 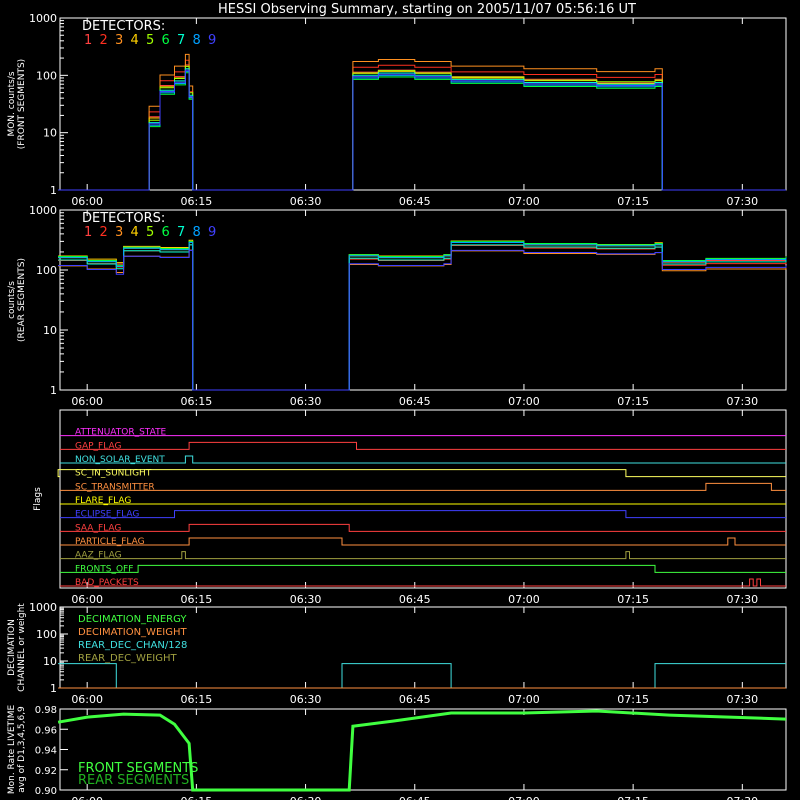 What do you see at coordinates (197, 699) in the screenshot?
I see `decimation-xtick-label-1: 06:15` at bounding box center [197, 699].